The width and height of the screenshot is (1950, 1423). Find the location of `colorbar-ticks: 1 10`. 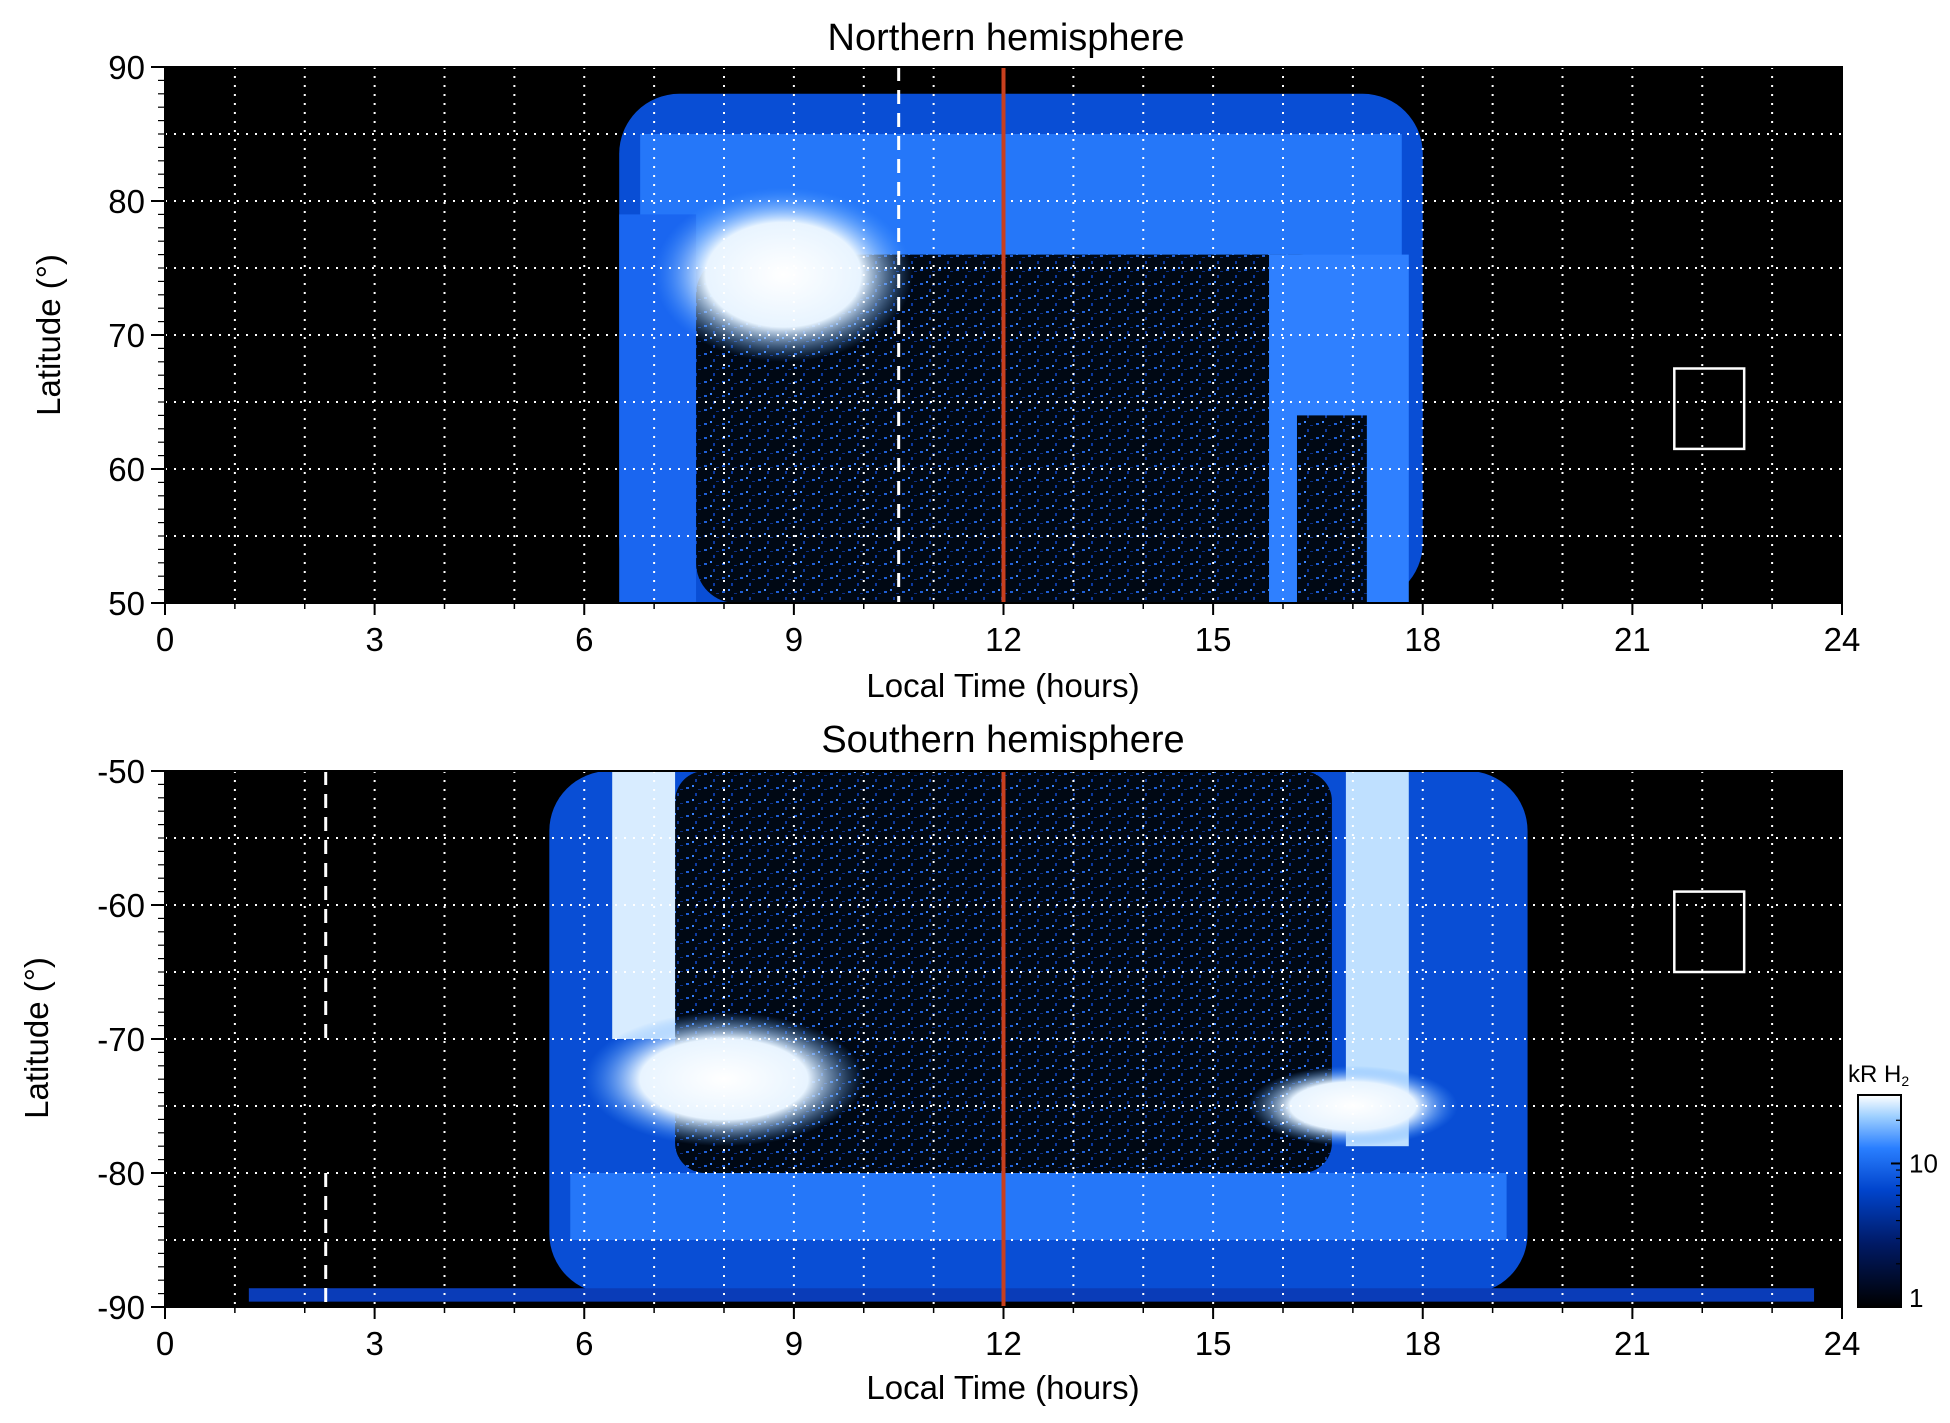

colorbar-ticks: 1 10 is located at coordinates (1914, 1203).